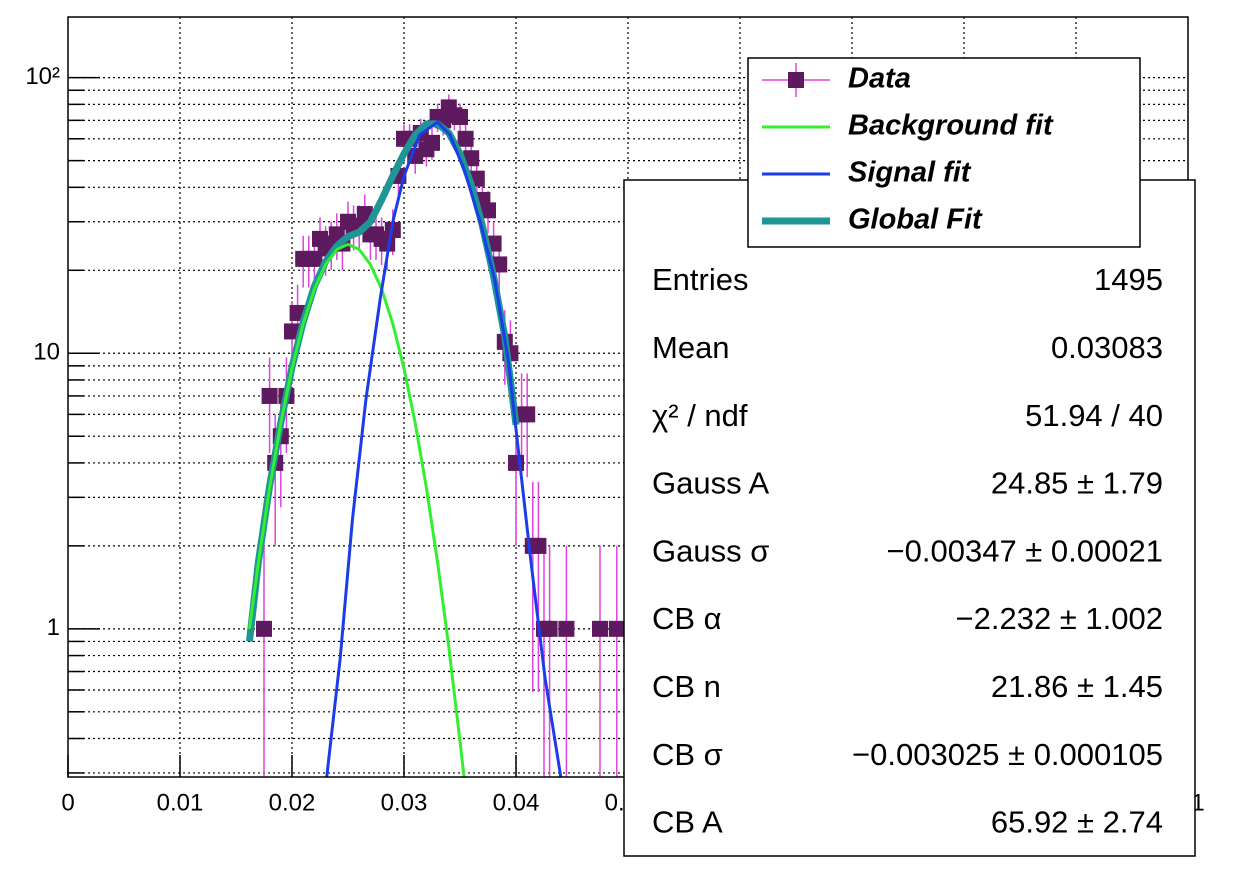  Describe the element at coordinates (910, 173) in the screenshot. I see `legend-label: Signal fit` at that location.